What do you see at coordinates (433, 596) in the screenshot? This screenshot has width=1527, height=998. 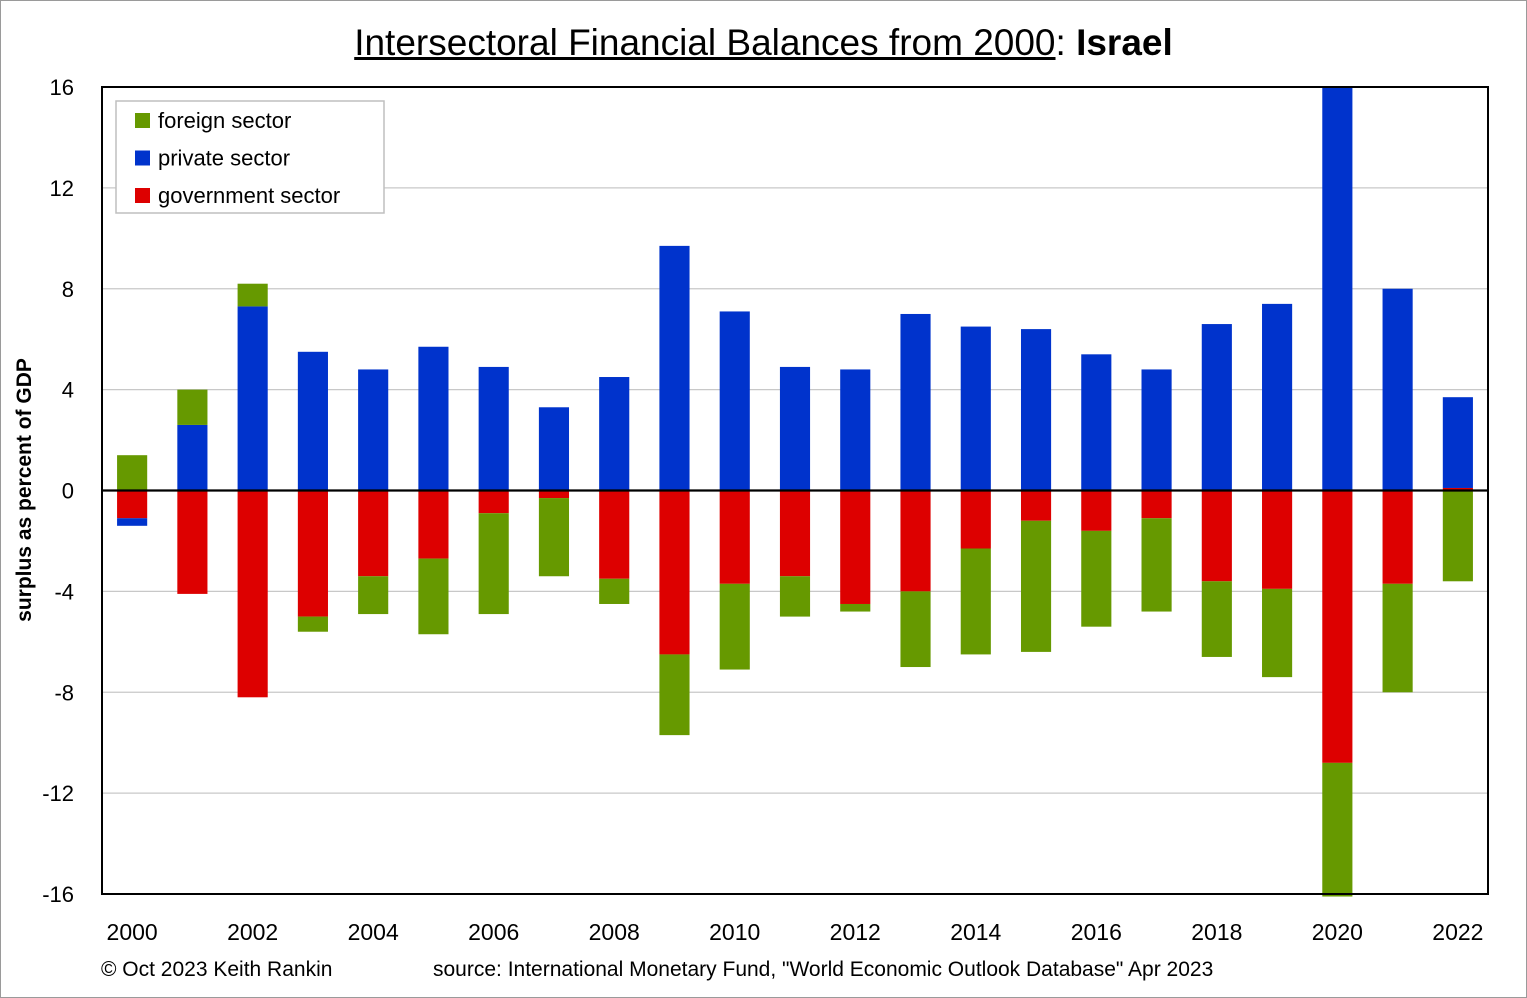 I see `bar-foreign-2005` at bounding box center [433, 596].